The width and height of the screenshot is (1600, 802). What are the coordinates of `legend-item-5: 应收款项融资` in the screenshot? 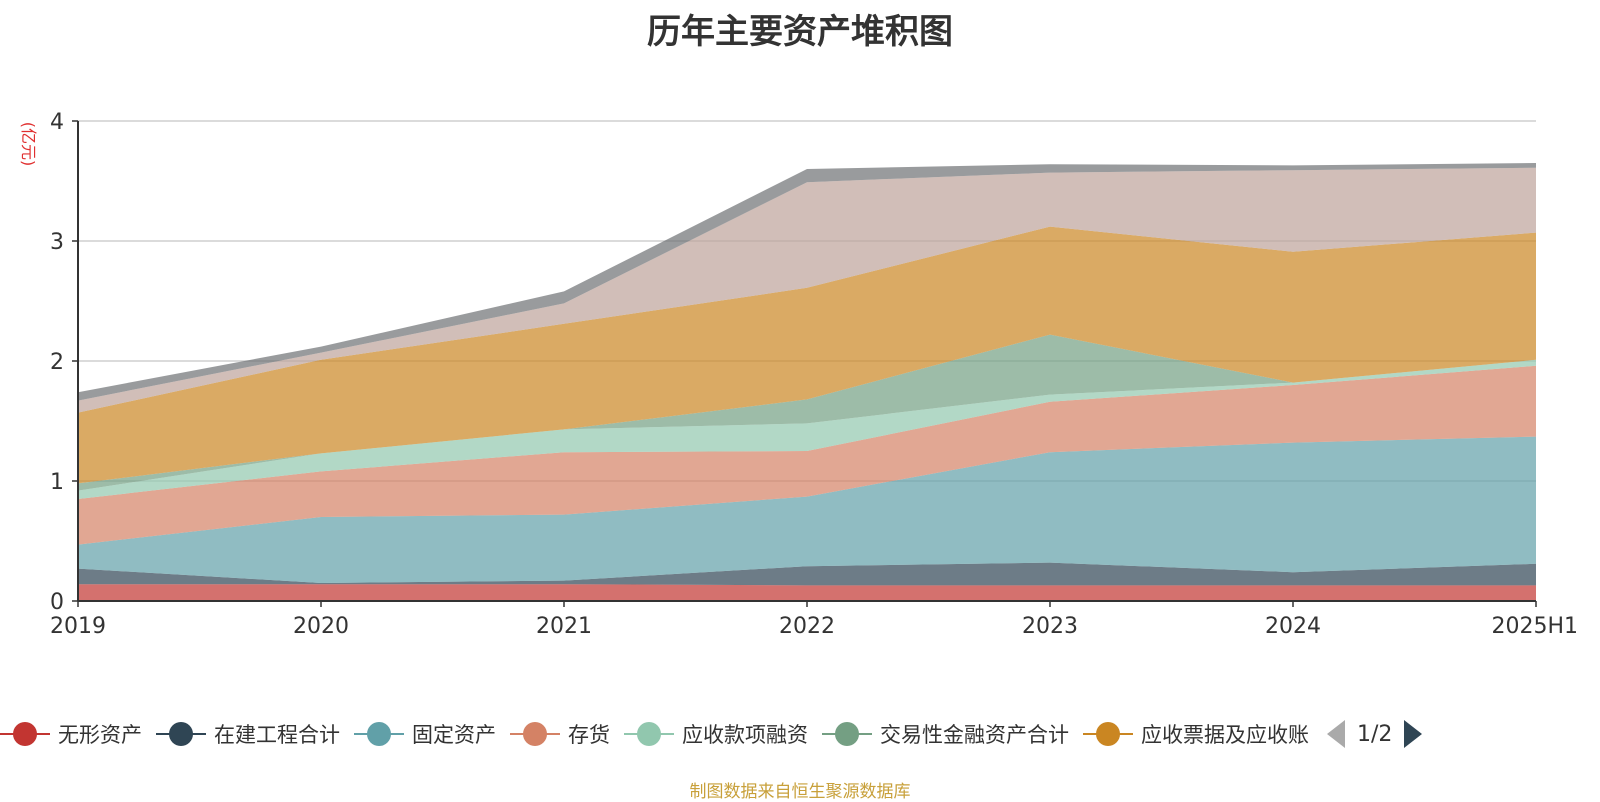 It's located at (716, 734).